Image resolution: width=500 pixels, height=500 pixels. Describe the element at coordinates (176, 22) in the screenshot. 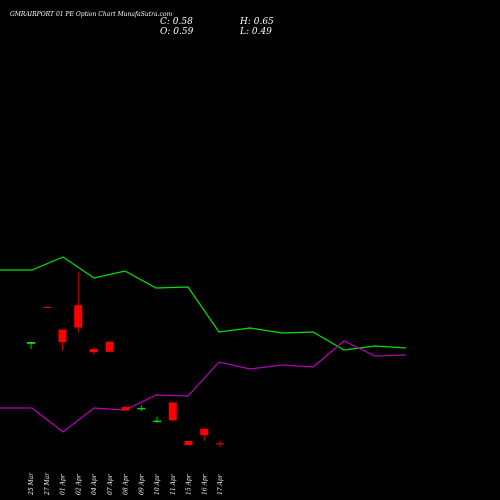

I see `close-value: C: 0.58` at that location.